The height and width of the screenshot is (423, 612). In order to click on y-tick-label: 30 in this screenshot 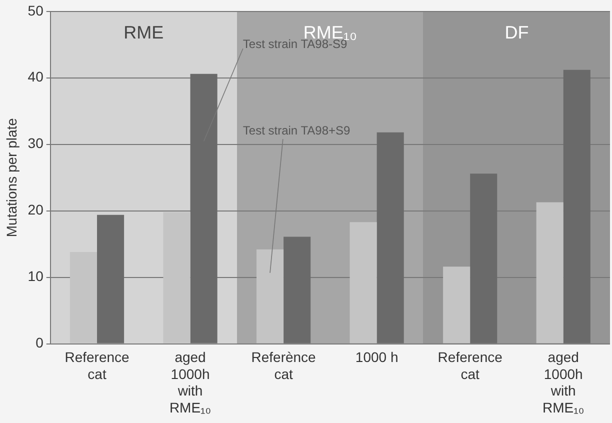, I will do `click(36, 143)`.